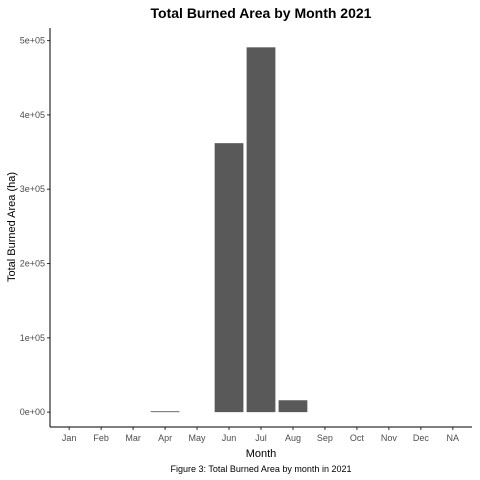  I want to click on x-tick-label: Apr, so click(165, 438).